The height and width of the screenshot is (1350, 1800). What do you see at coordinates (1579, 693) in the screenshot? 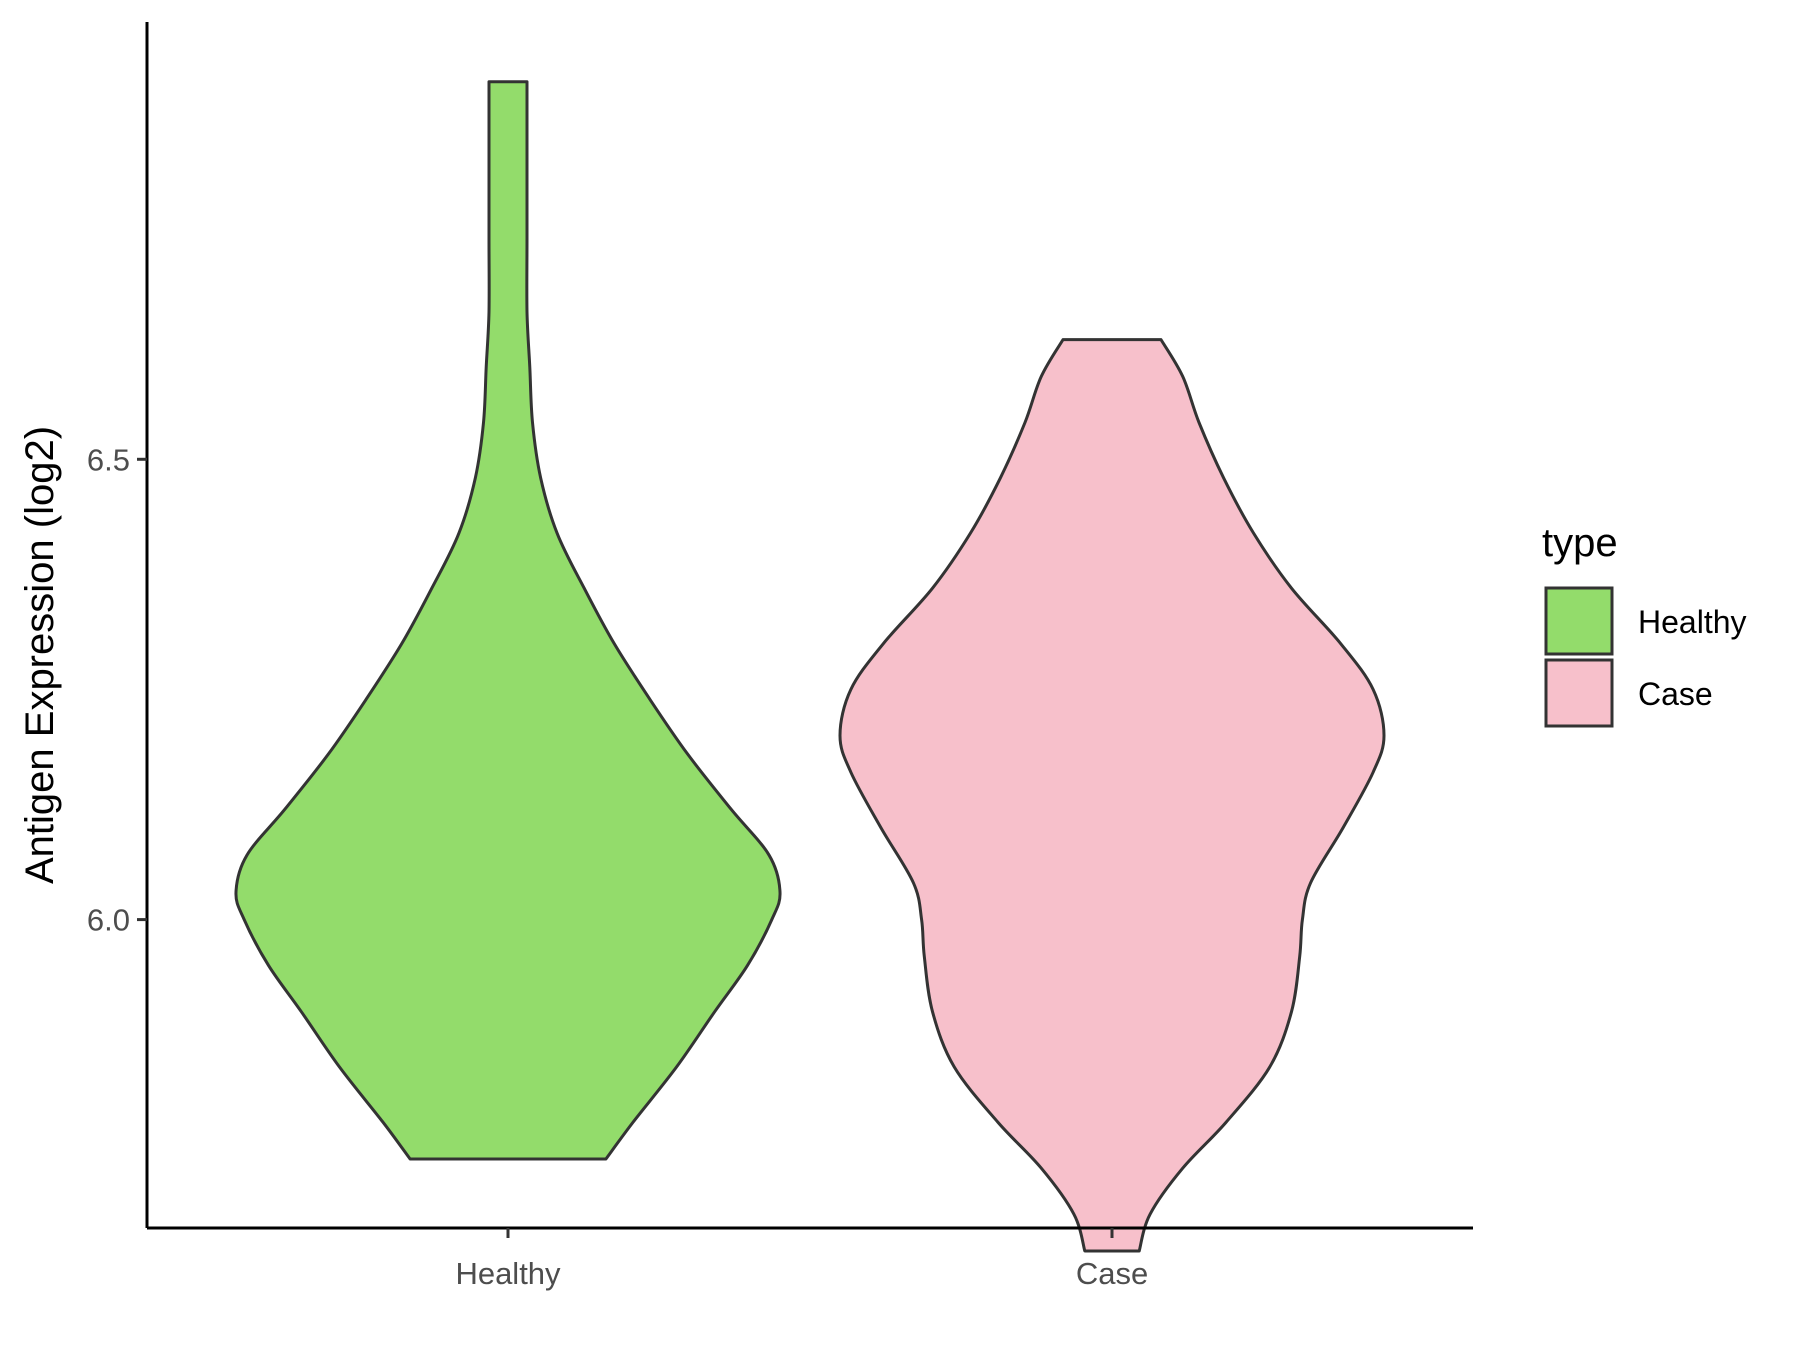
I see `legend-key-case` at bounding box center [1579, 693].